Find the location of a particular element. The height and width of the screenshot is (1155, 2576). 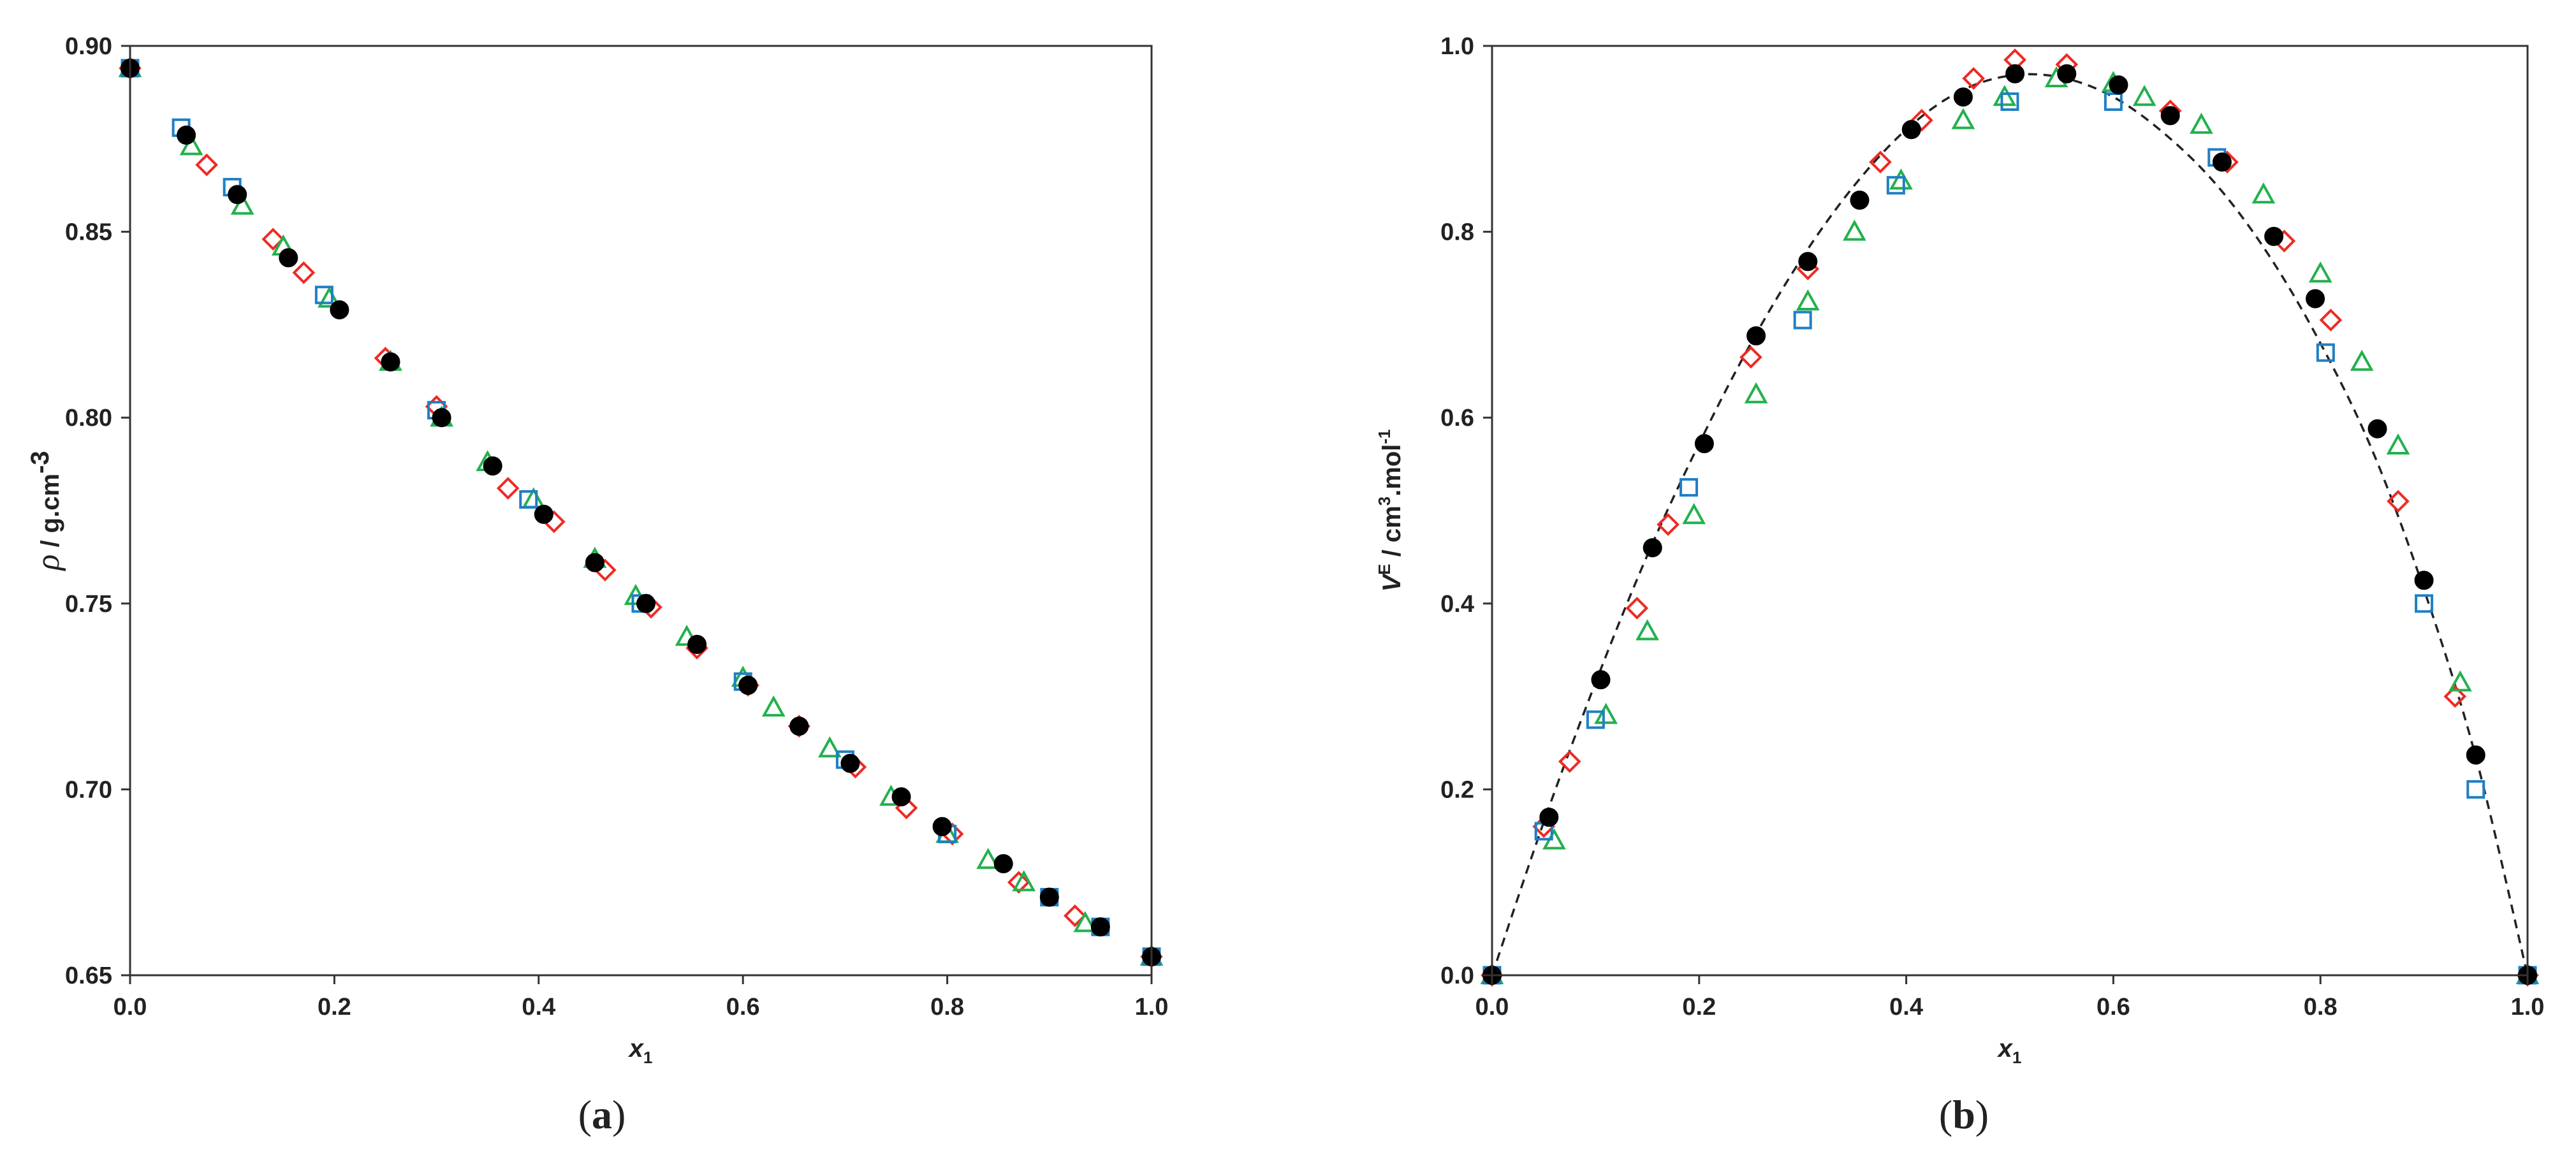

panel-a-caption-letter: a is located at coordinates (602, 1114).